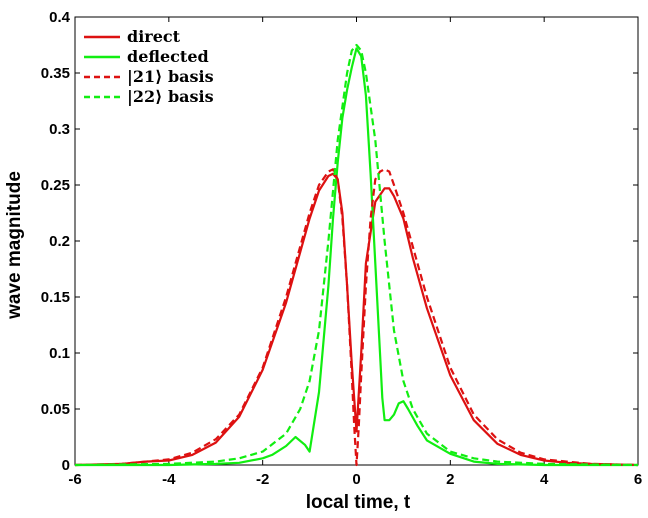  I want to click on y-axis-label: wave magnitude, so click(14, 245).